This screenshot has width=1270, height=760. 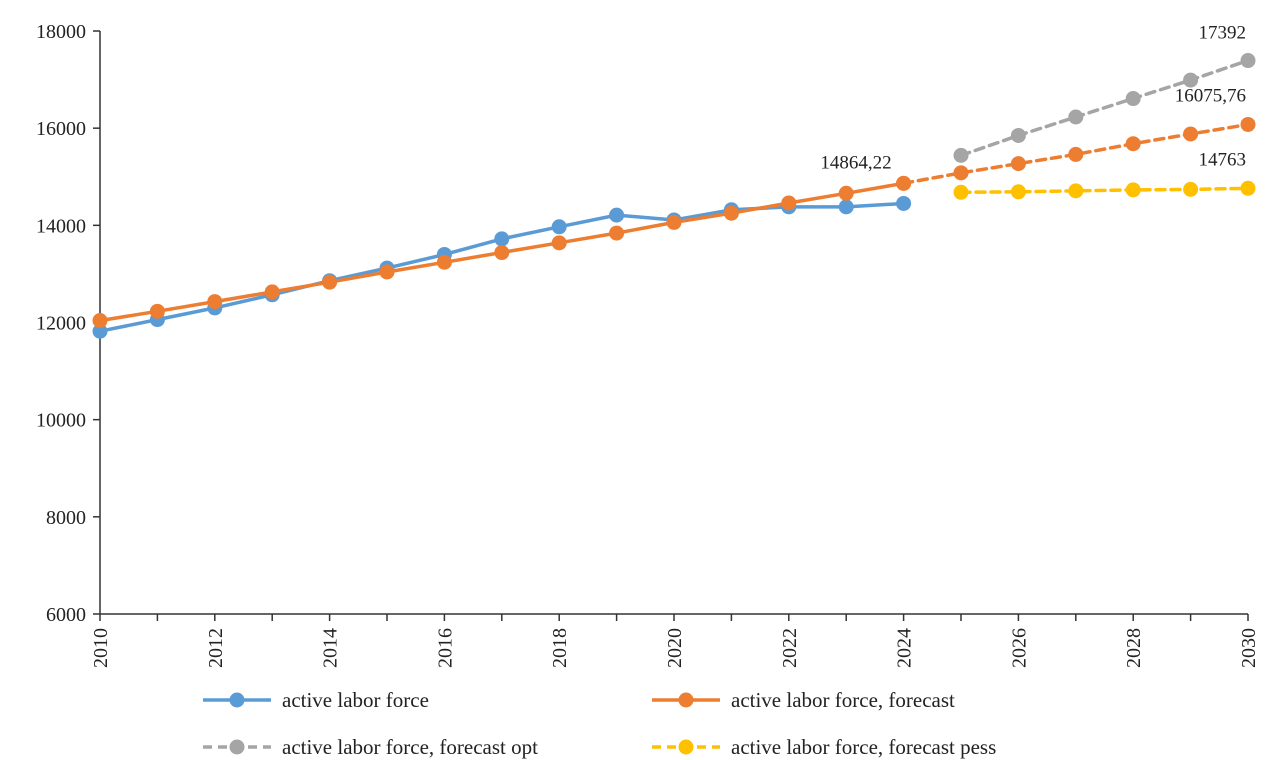 I want to click on legend-item: active labor force, forecast, so click(x=803, y=700).